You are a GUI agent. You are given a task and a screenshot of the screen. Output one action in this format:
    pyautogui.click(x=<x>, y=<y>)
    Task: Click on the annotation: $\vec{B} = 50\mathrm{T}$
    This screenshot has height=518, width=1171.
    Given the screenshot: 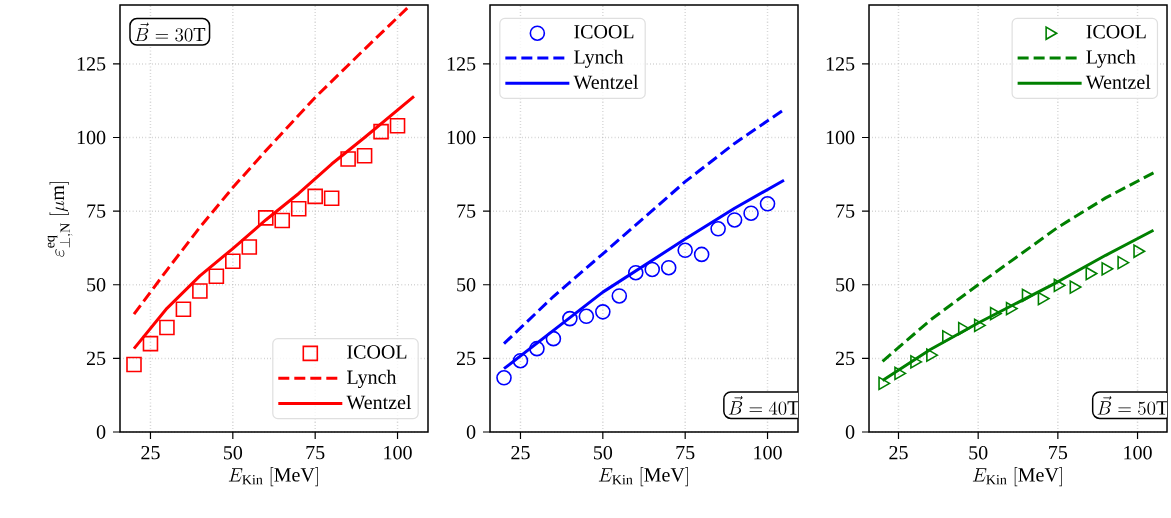 What is the action you would take?
    pyautogui.click(x=1132, y=405)
    